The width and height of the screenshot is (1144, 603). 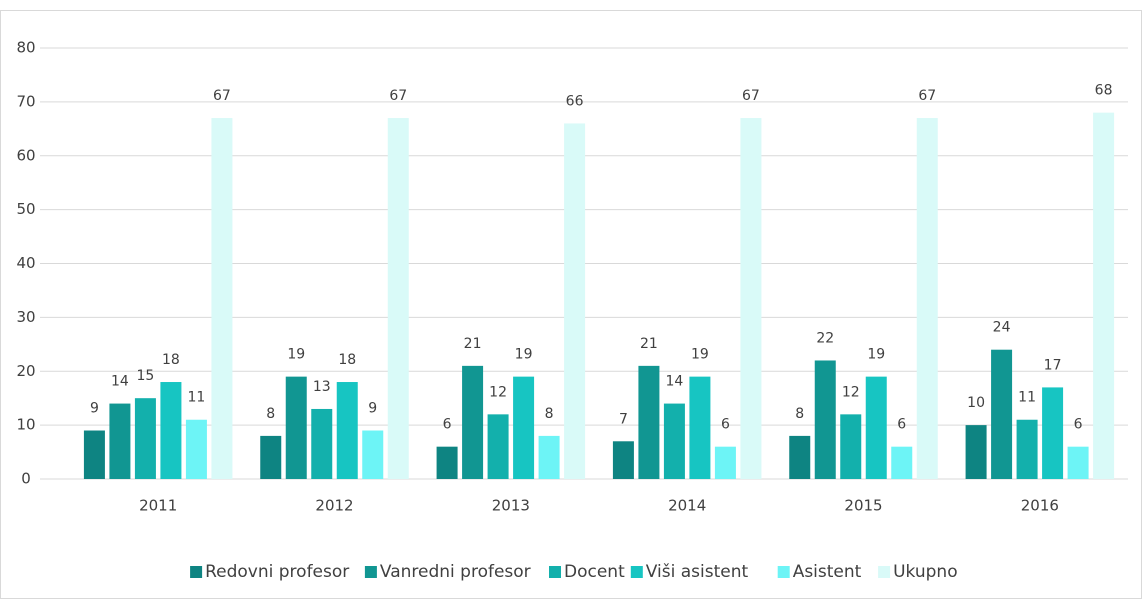 I want to click on x-tick-label: 2011, so click(x=158, y=506).